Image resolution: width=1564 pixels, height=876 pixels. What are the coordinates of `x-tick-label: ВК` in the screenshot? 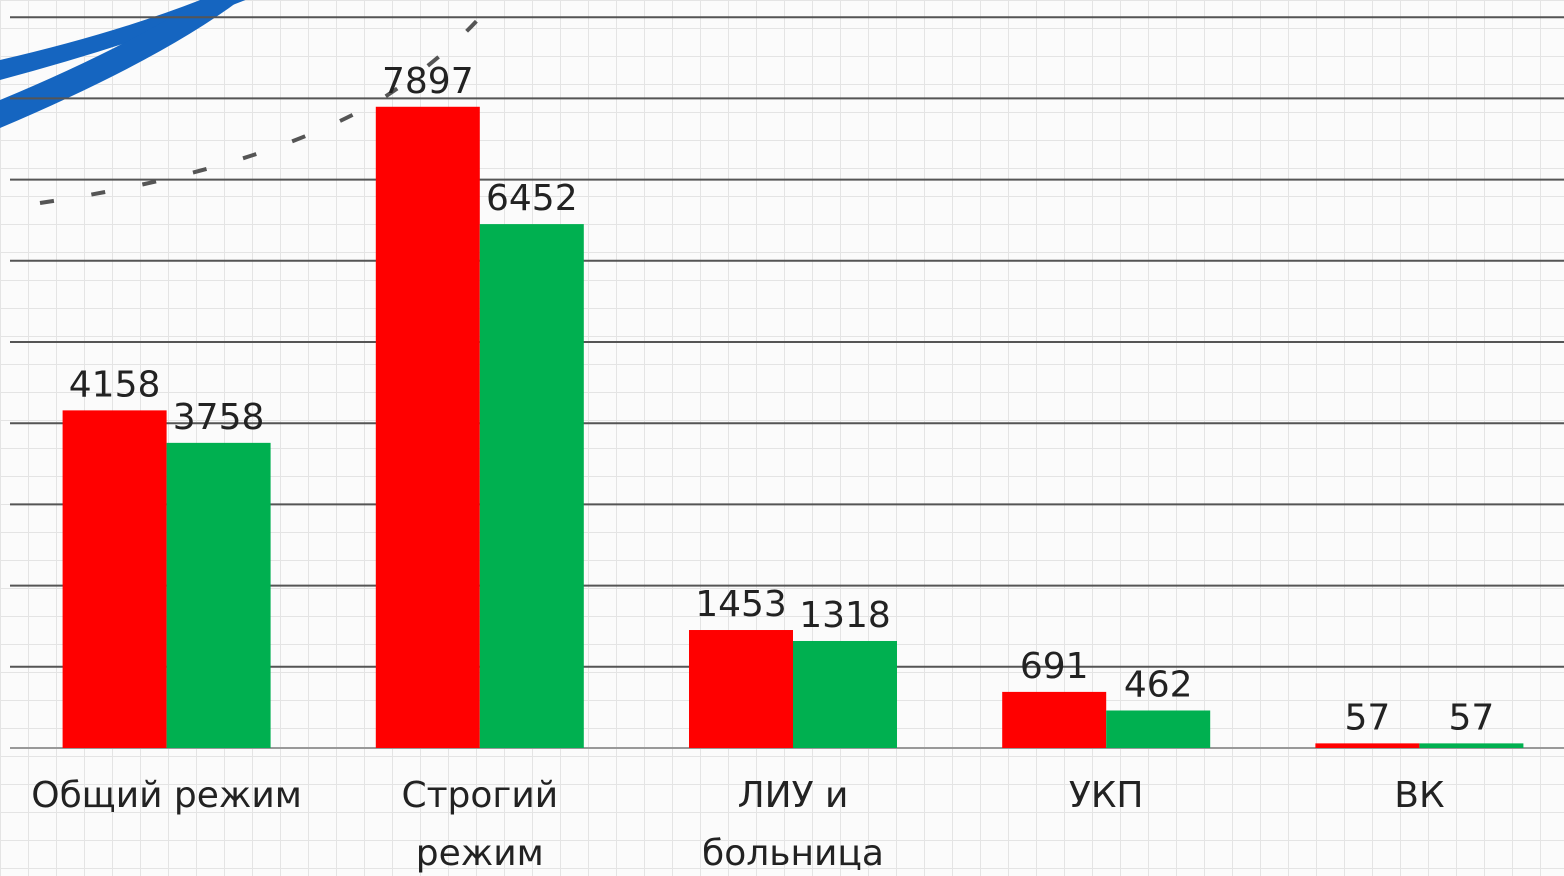 It's located at (1419, 795).